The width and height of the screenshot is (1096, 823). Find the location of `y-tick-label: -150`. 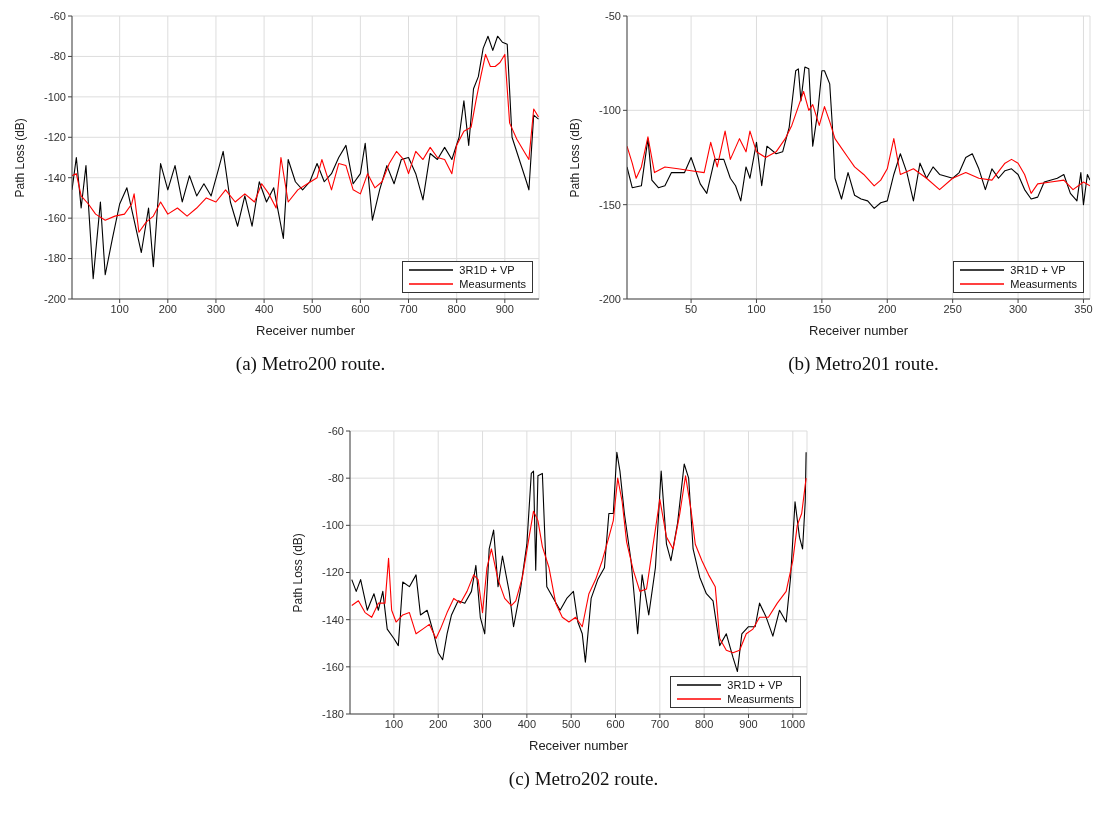

y-tick-label: -150 is located at coordinates (609, 204).